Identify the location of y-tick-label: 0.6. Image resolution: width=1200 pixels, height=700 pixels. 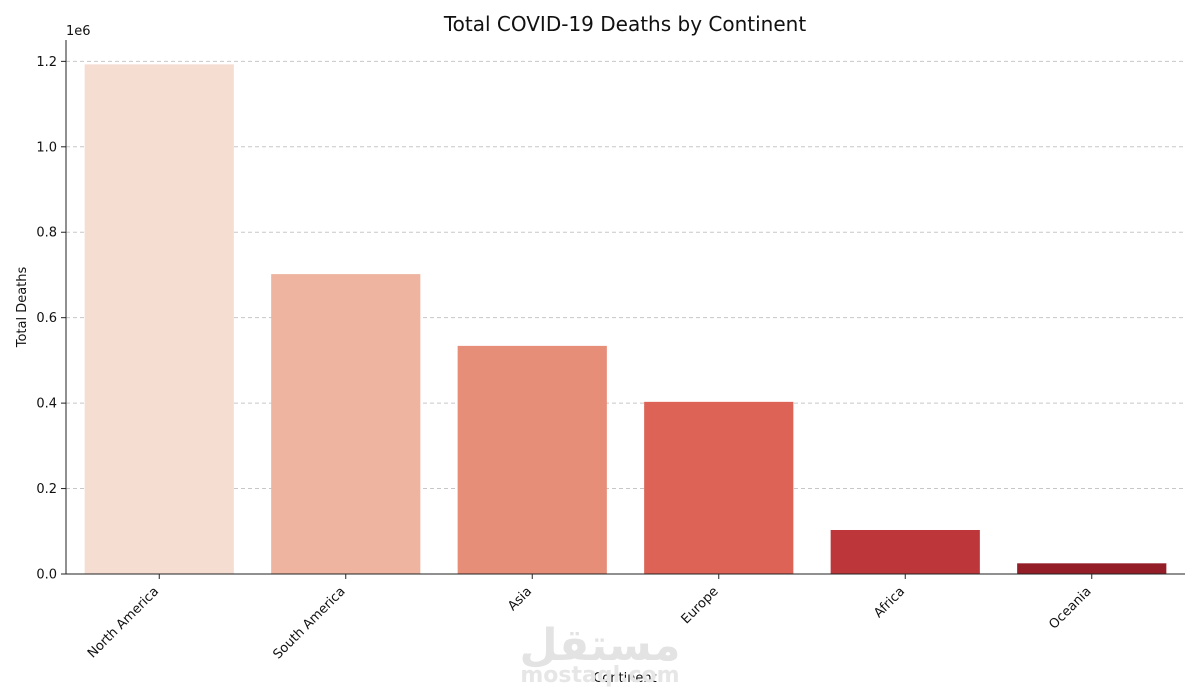
(46, 318).